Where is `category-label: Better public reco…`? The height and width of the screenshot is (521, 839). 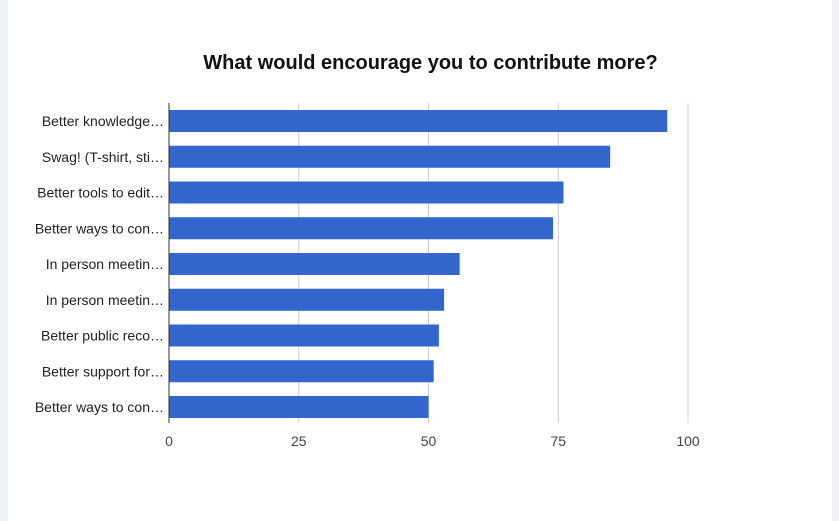
category-label: Better public reco… is located at coordinates (102, 336).